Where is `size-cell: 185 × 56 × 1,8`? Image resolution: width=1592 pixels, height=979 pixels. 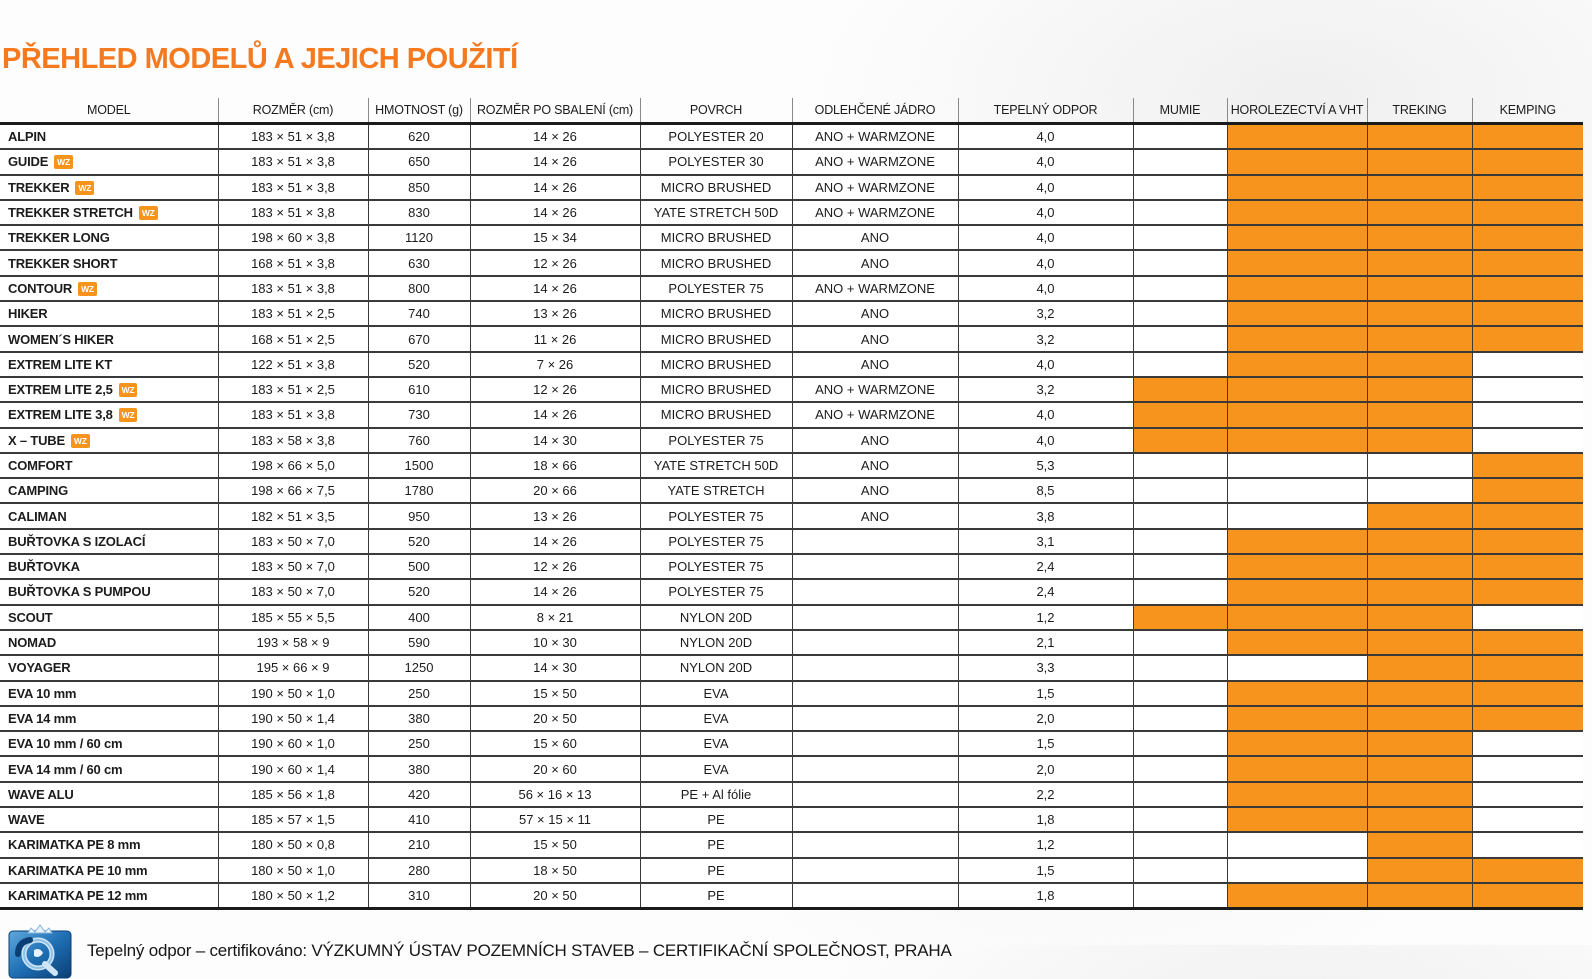
size-cell: 185 × 56 × 1,8 is located at coordinates (292, 794).